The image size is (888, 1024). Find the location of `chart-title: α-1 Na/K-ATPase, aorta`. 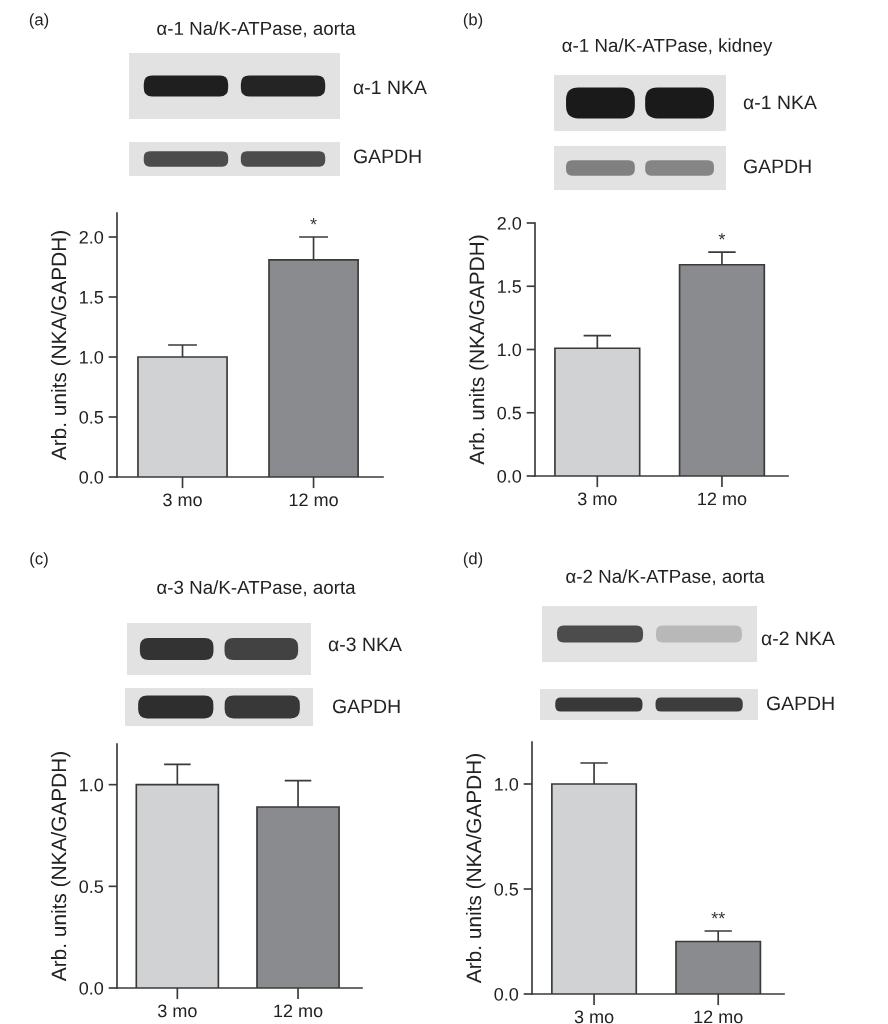

chart-title: α-1 Na/K-ATPase, aorta is located at coordinates (256, 29).